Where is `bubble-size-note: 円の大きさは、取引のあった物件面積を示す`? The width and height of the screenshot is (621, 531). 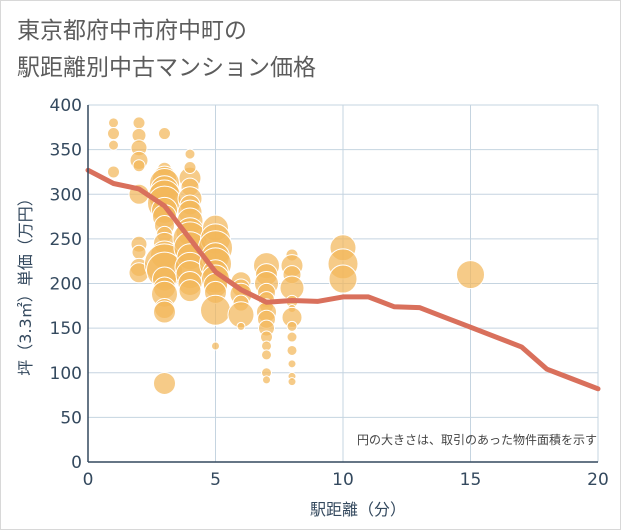
bubble-size-note: 円の大きさは、取引のあった物件面積を示す is located at coordinates (477, 439).